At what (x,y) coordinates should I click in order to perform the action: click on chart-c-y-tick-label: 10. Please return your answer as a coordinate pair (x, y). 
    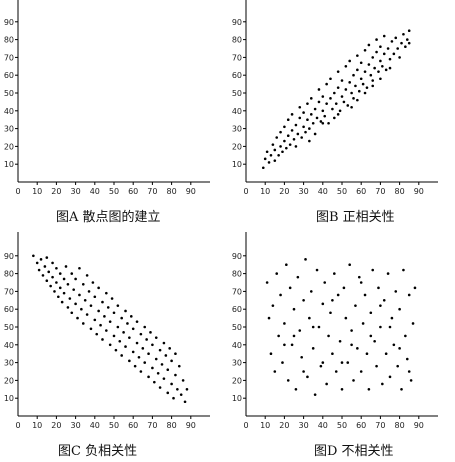
    Looking at the image, I should click on (9, 398).